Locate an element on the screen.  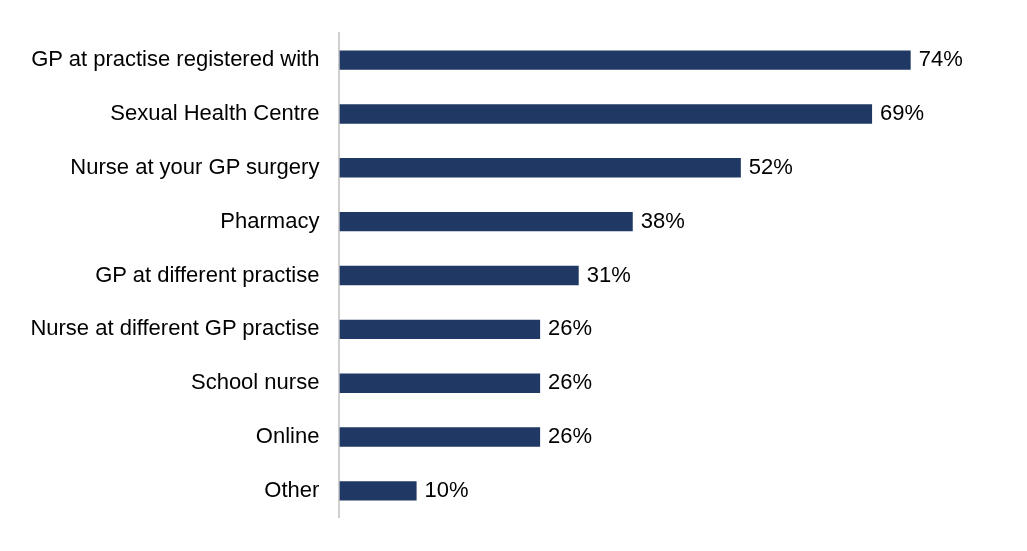
data-label: 38% is located at coordinates (662, 220).